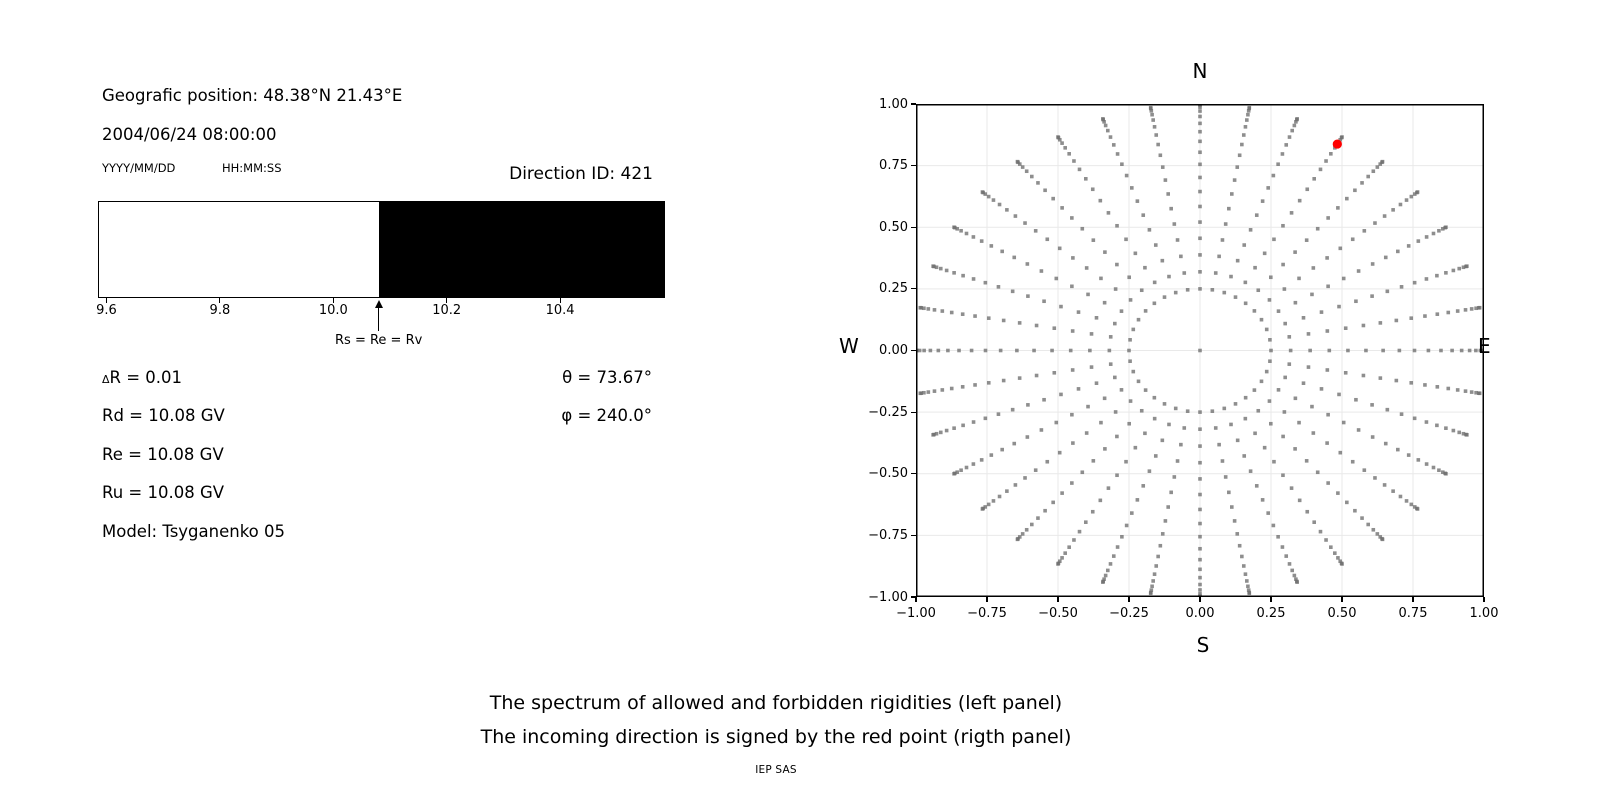 The image size is (1600, 800). What do you see at coordinates (1413, 613) in the screenshot?
I see `x-axis-tick-label: 0.75` at bounding box center [1413, 613].